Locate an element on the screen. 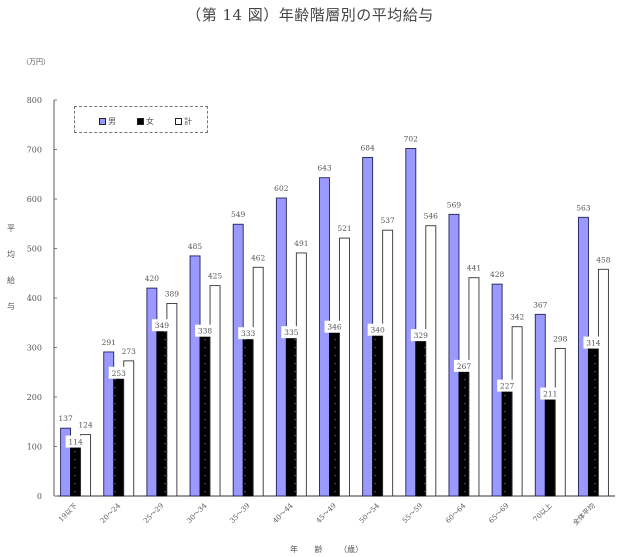 Image resolution: width=620 pixels, height=557 pixels. value-label-female: 333 is located at coordinates (248, 333).